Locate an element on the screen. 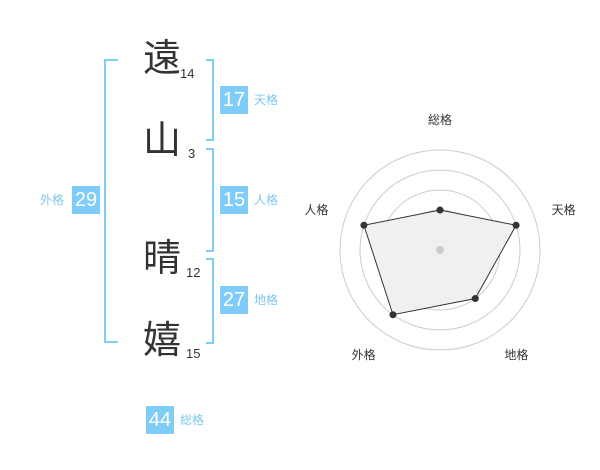  name-char-2: 山 is located at coordinates (161, 140).